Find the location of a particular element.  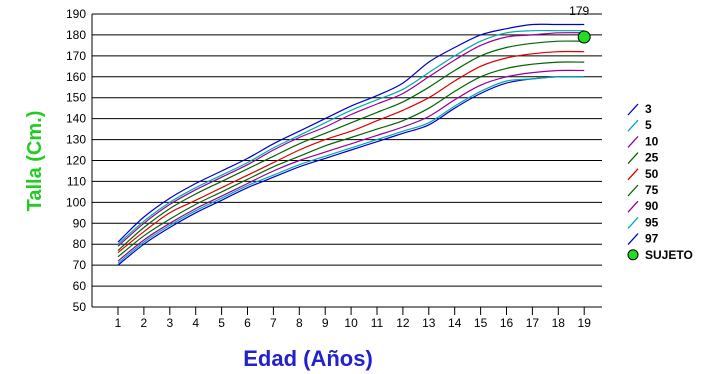

x-tick-8: 8 is located at coordinates (299, 323).